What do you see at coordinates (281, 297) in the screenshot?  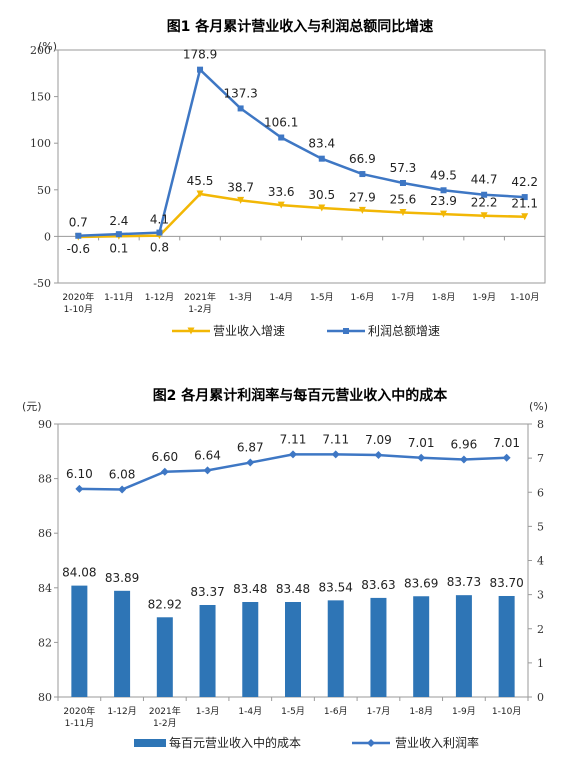 I see `chart-1-x-tick-label: 1-4月` at bounding box center [281, 297].